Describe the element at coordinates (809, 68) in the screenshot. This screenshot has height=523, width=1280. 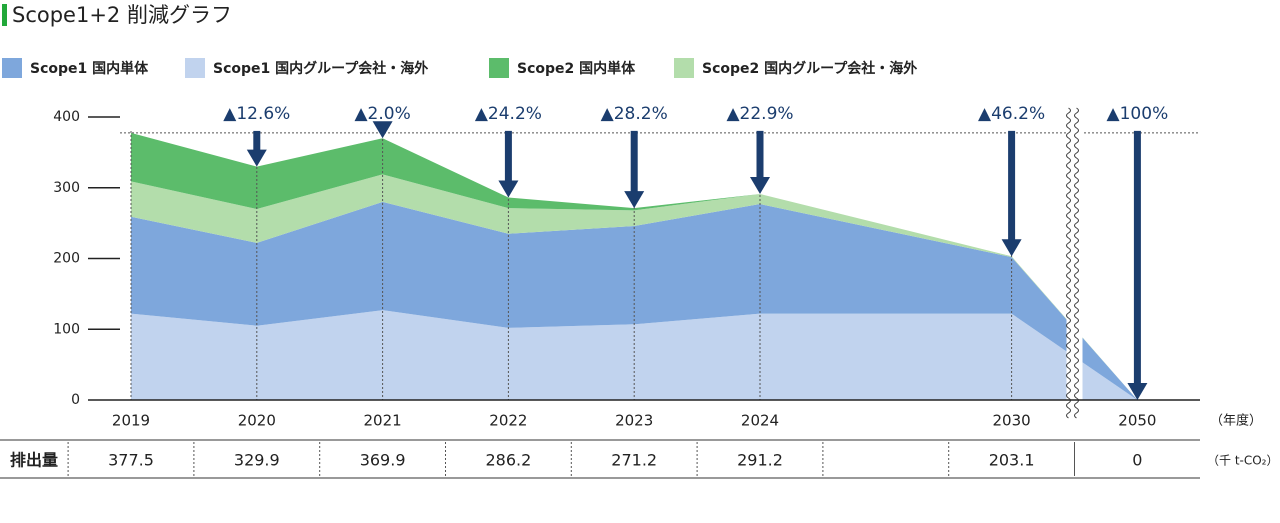
I see `legend-label: Scope2 国内グループ会社・海外` at that location.